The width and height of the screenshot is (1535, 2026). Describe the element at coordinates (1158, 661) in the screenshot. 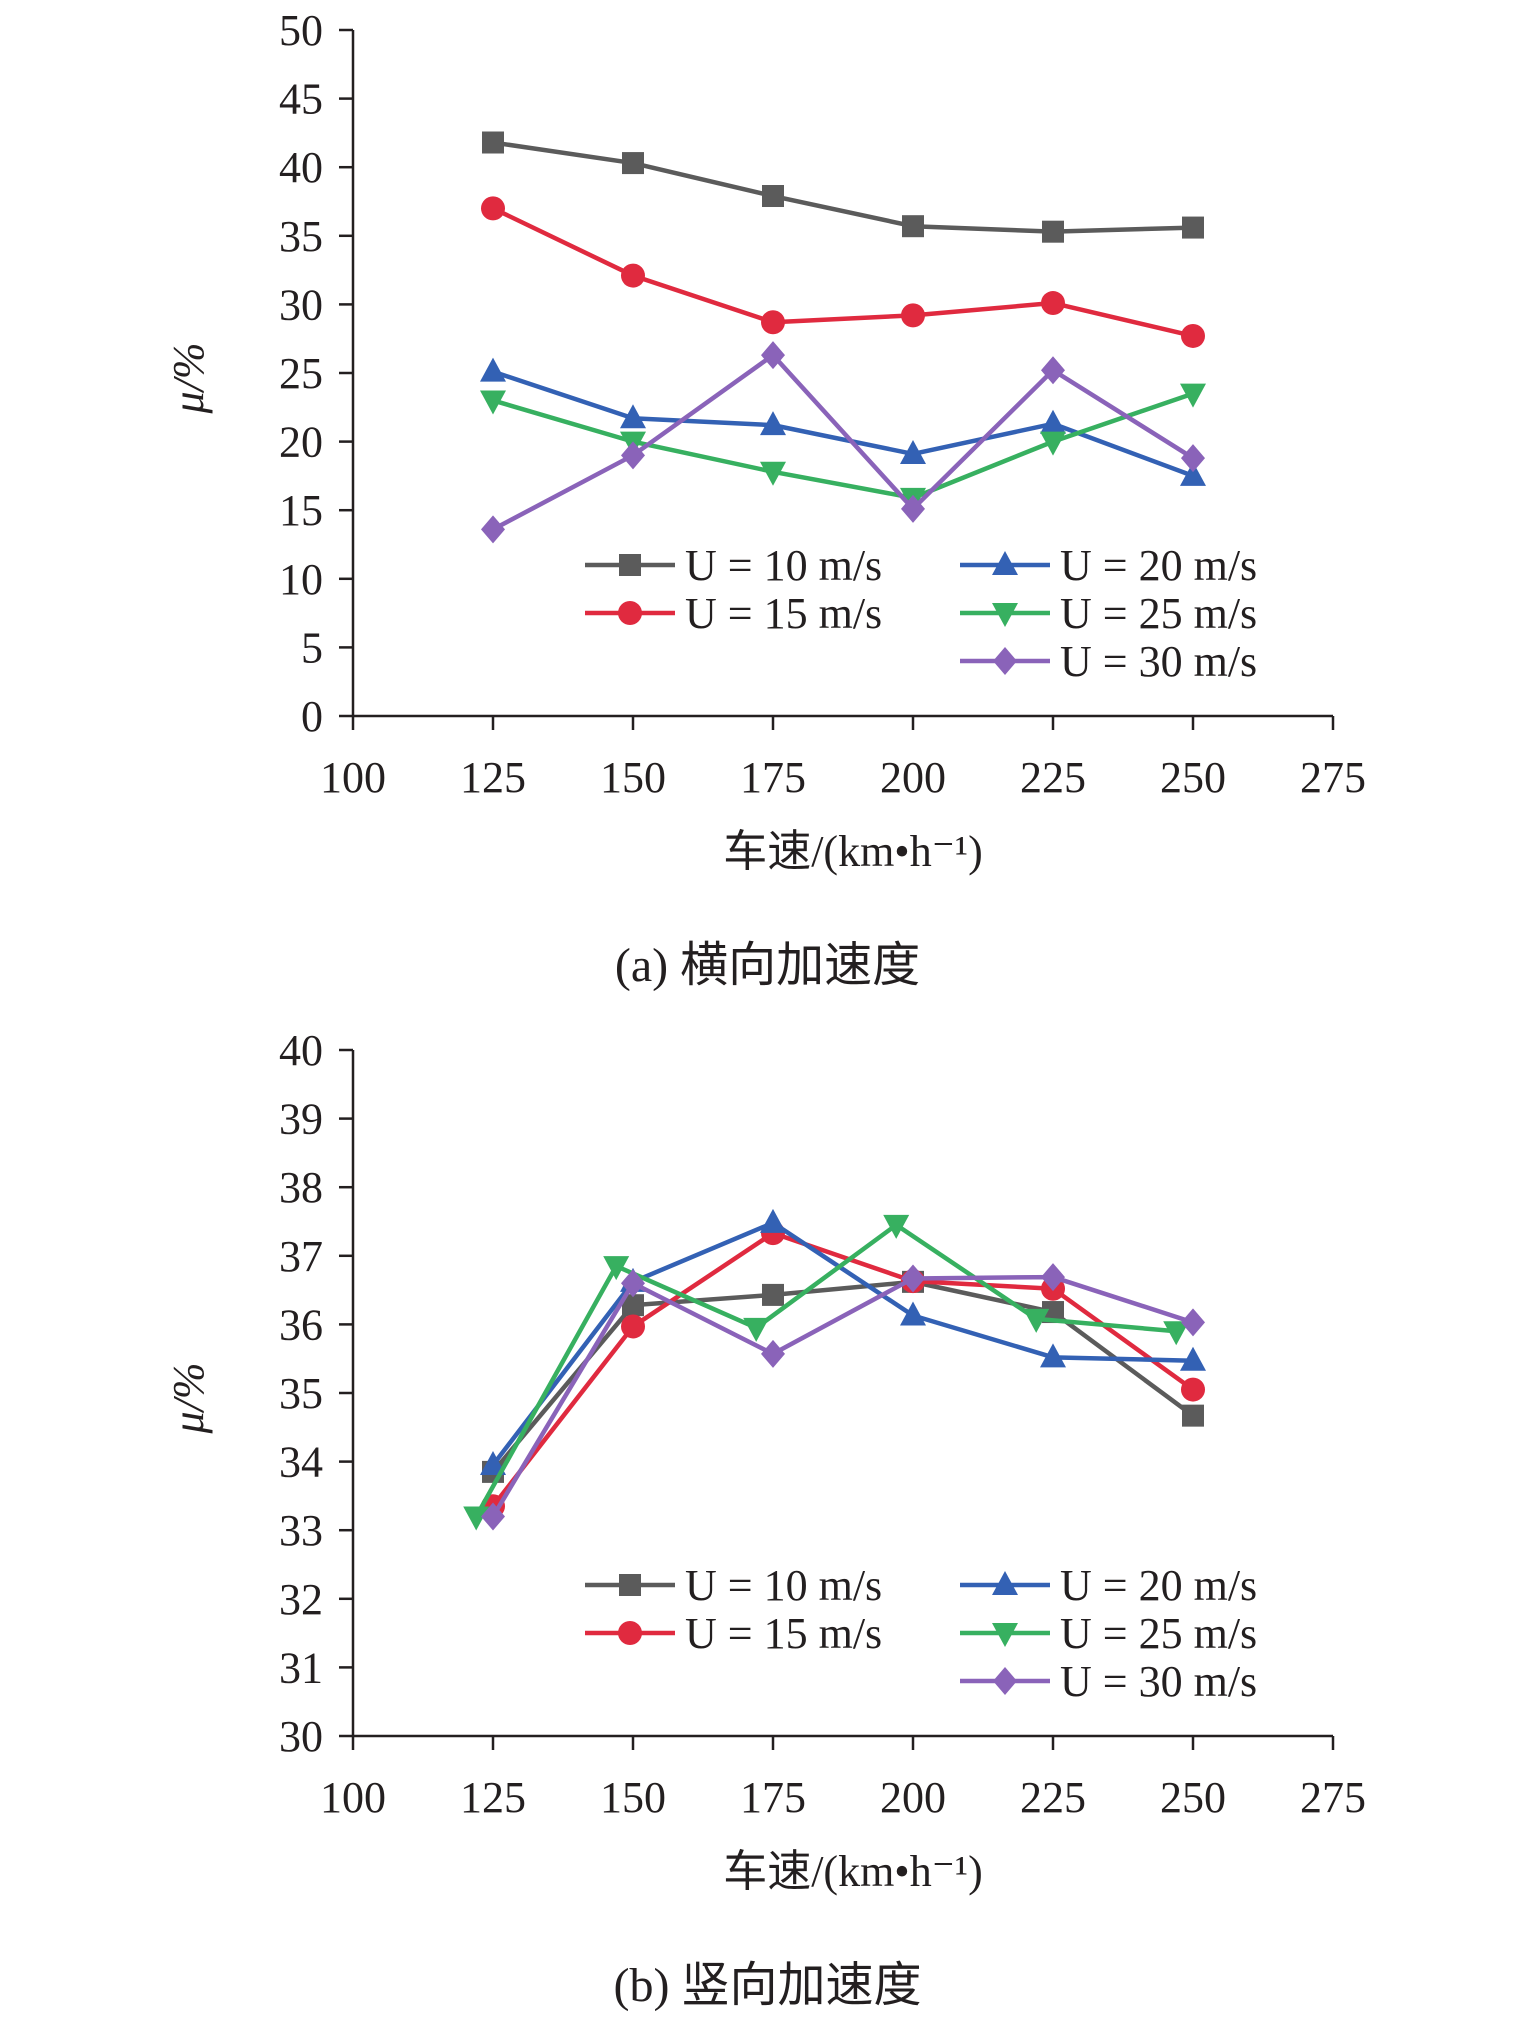

I see `legend-label: U = 30 m/s` at that location.